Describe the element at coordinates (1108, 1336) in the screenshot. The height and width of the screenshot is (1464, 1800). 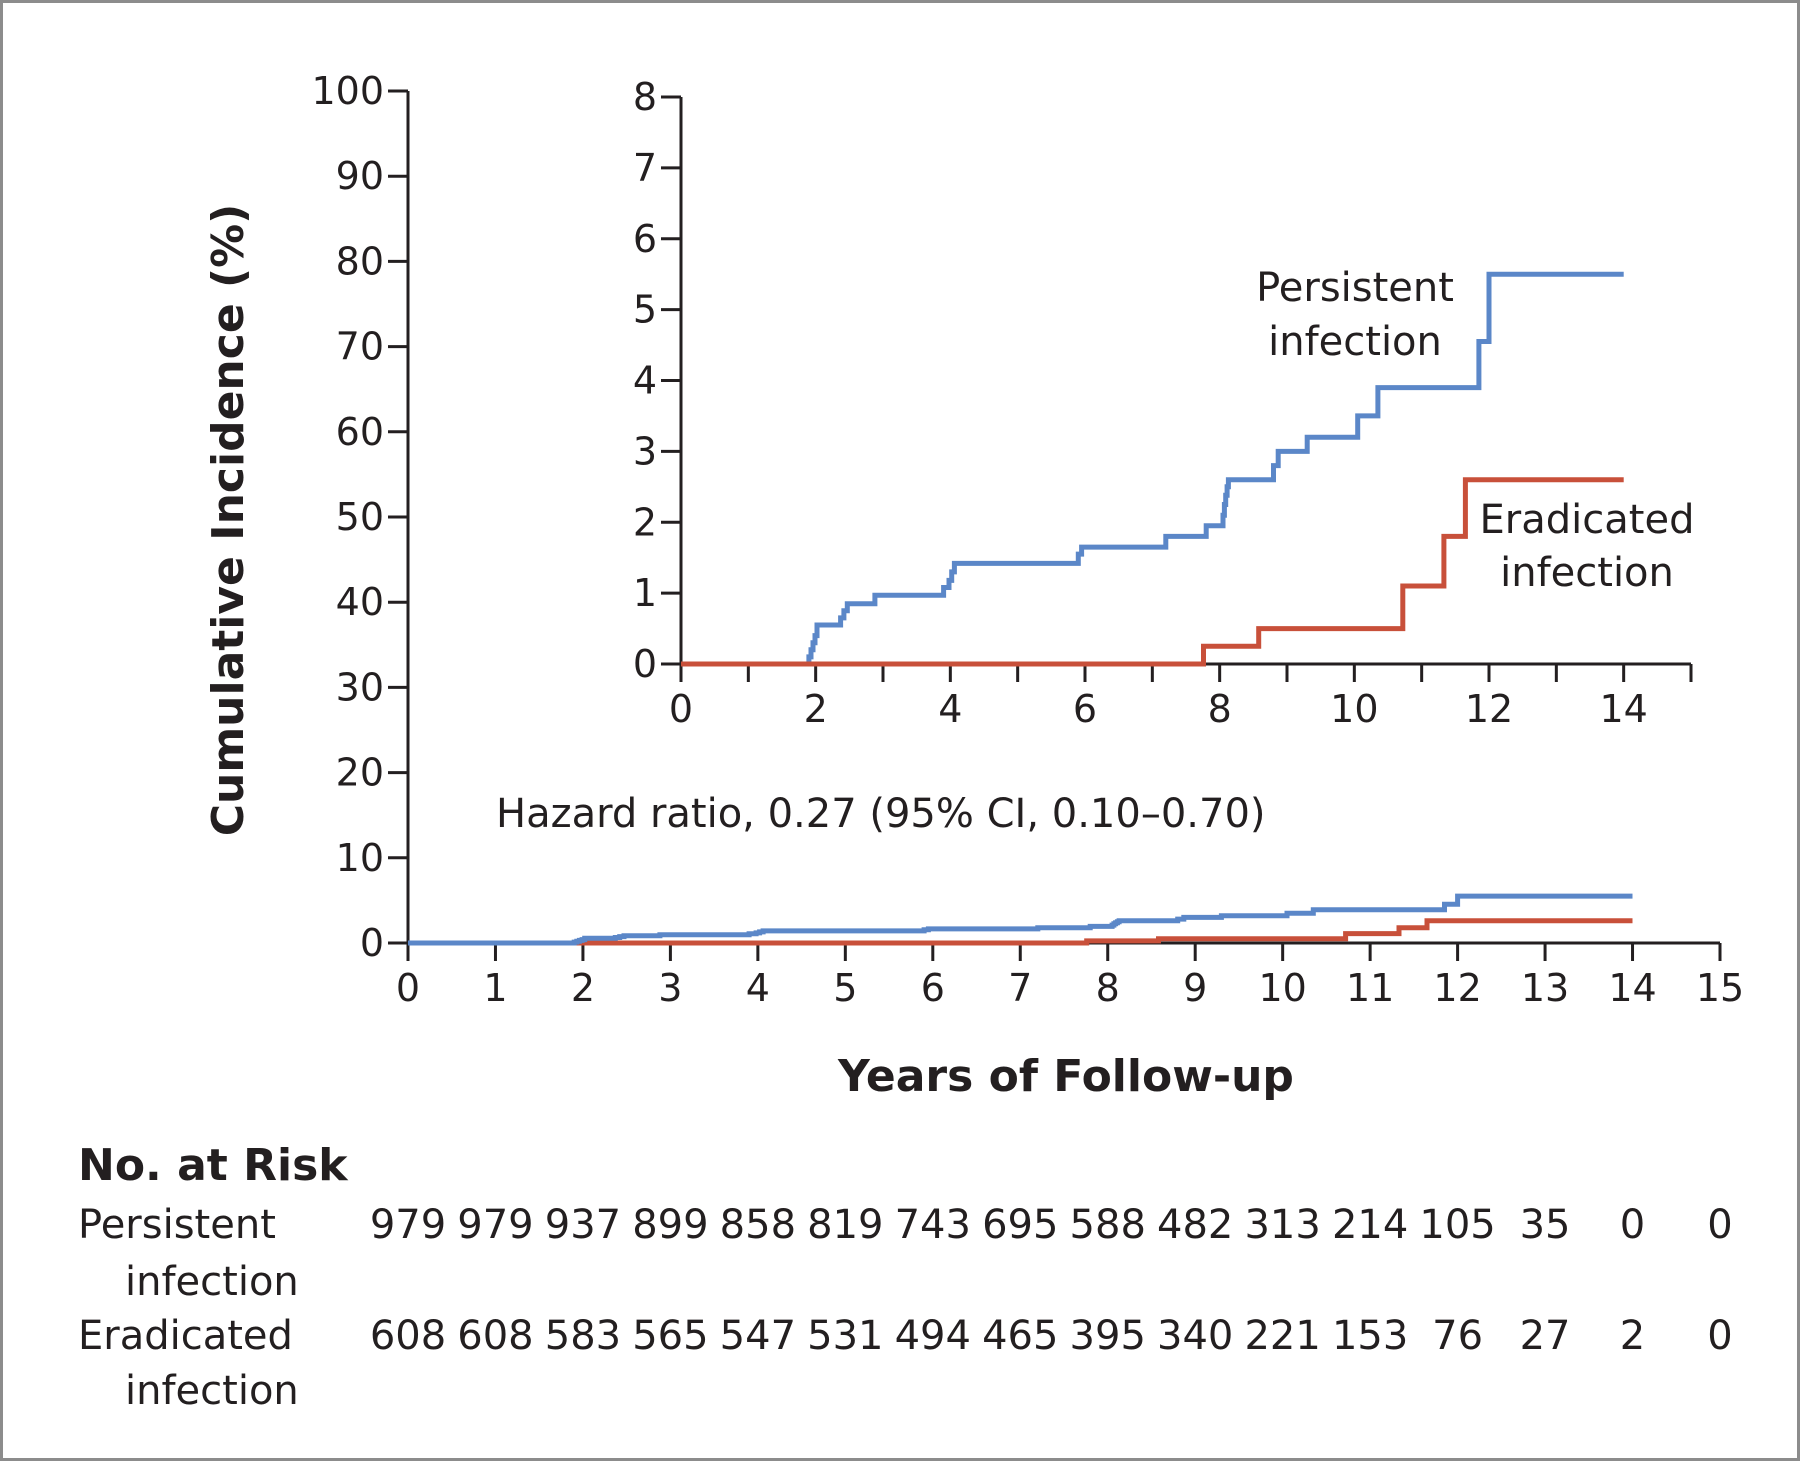
I see `risk-value-cell: 395` at that location.